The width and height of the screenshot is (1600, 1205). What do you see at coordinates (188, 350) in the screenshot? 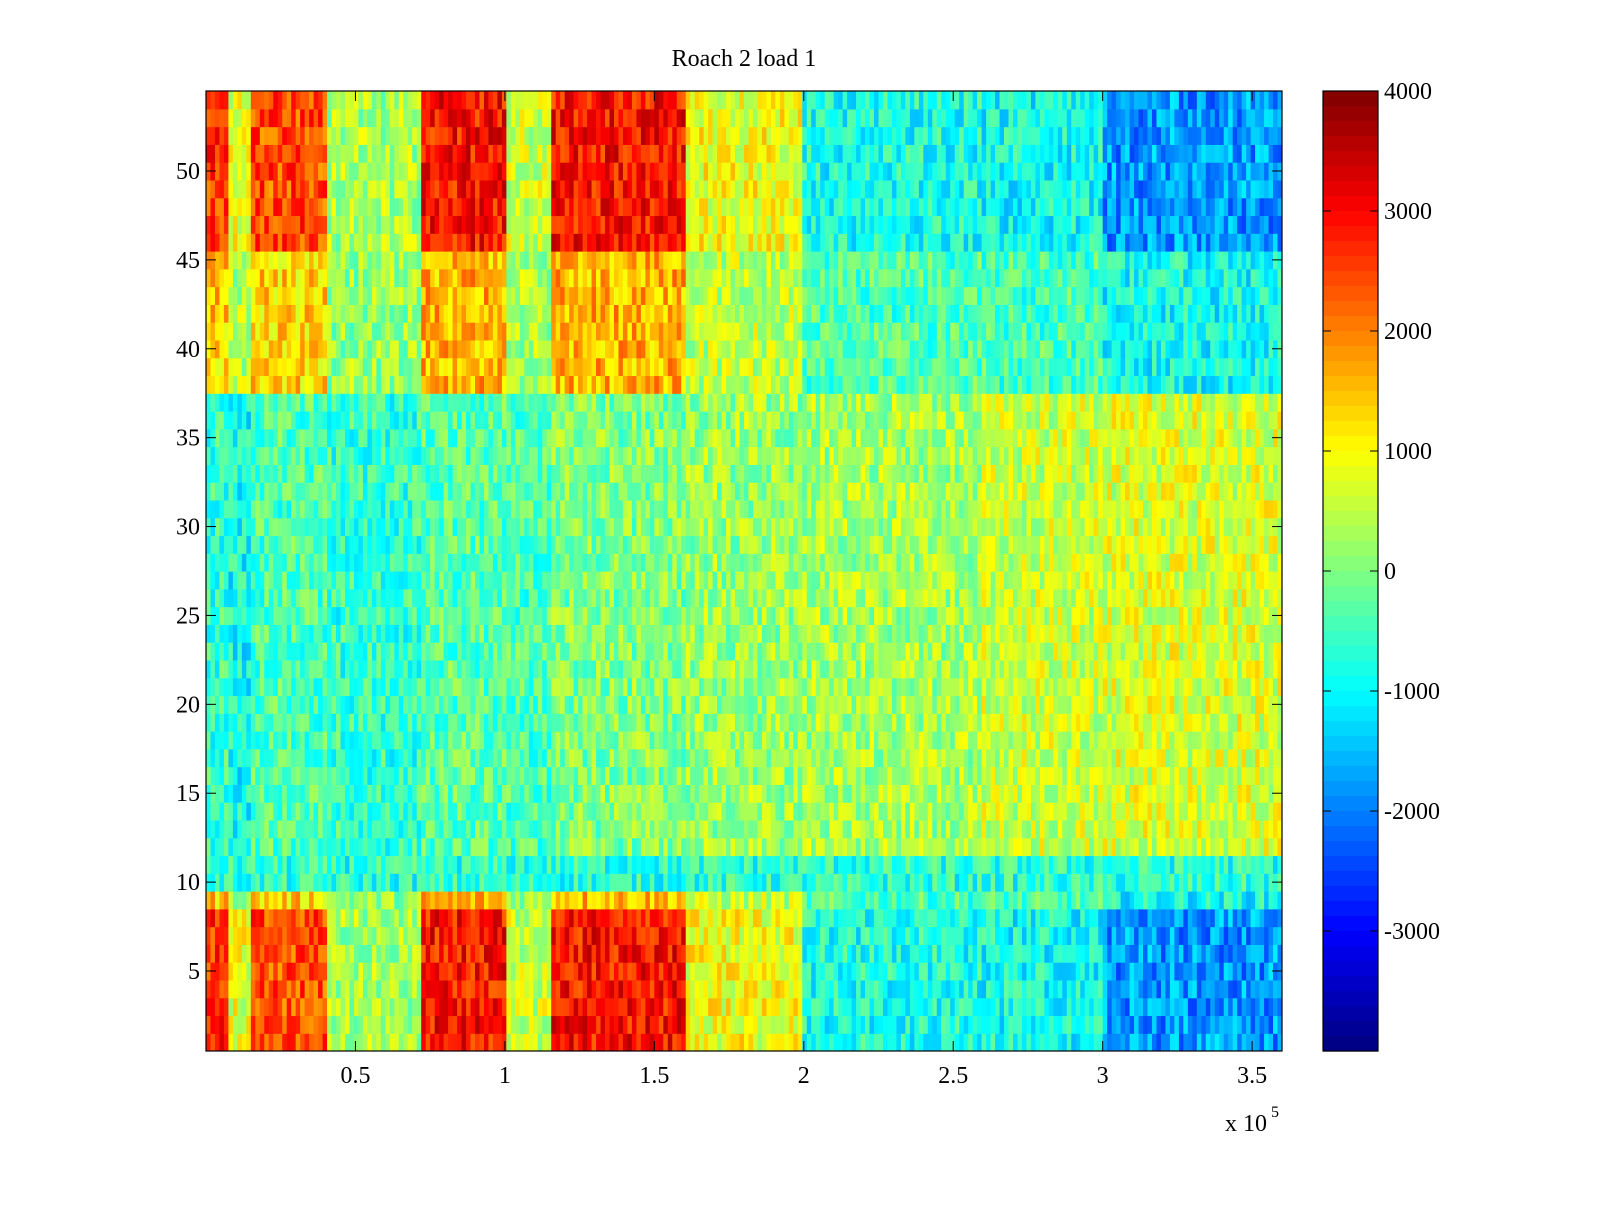
I see `y-tick-label: 40` at bounding box center [188, 350].